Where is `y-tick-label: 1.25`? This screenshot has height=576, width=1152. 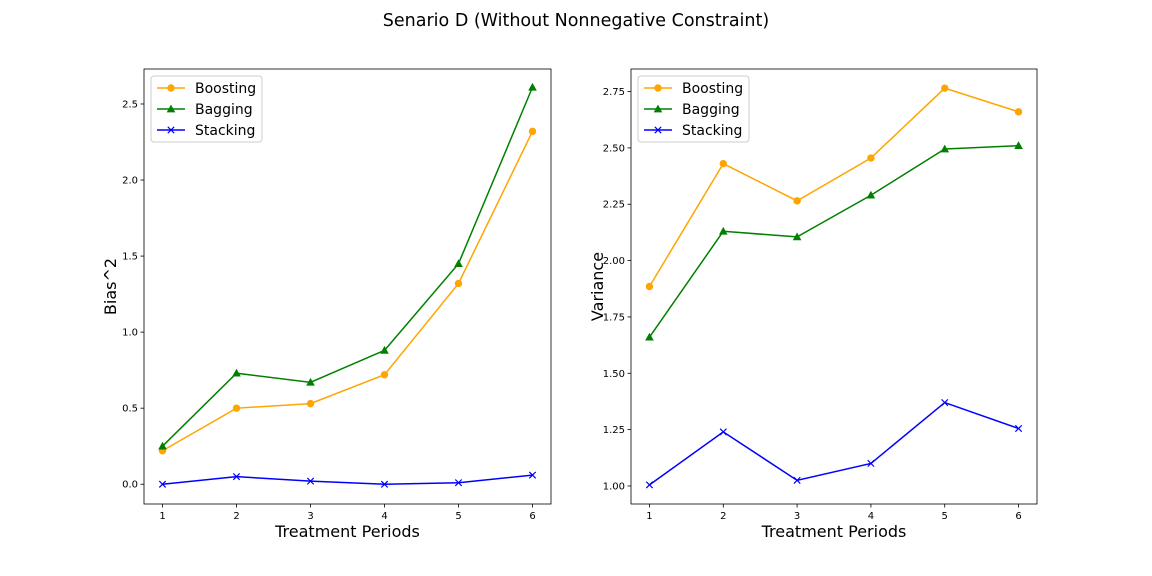 y-tick-label: 1.25 is located at coordinates (614, 430).